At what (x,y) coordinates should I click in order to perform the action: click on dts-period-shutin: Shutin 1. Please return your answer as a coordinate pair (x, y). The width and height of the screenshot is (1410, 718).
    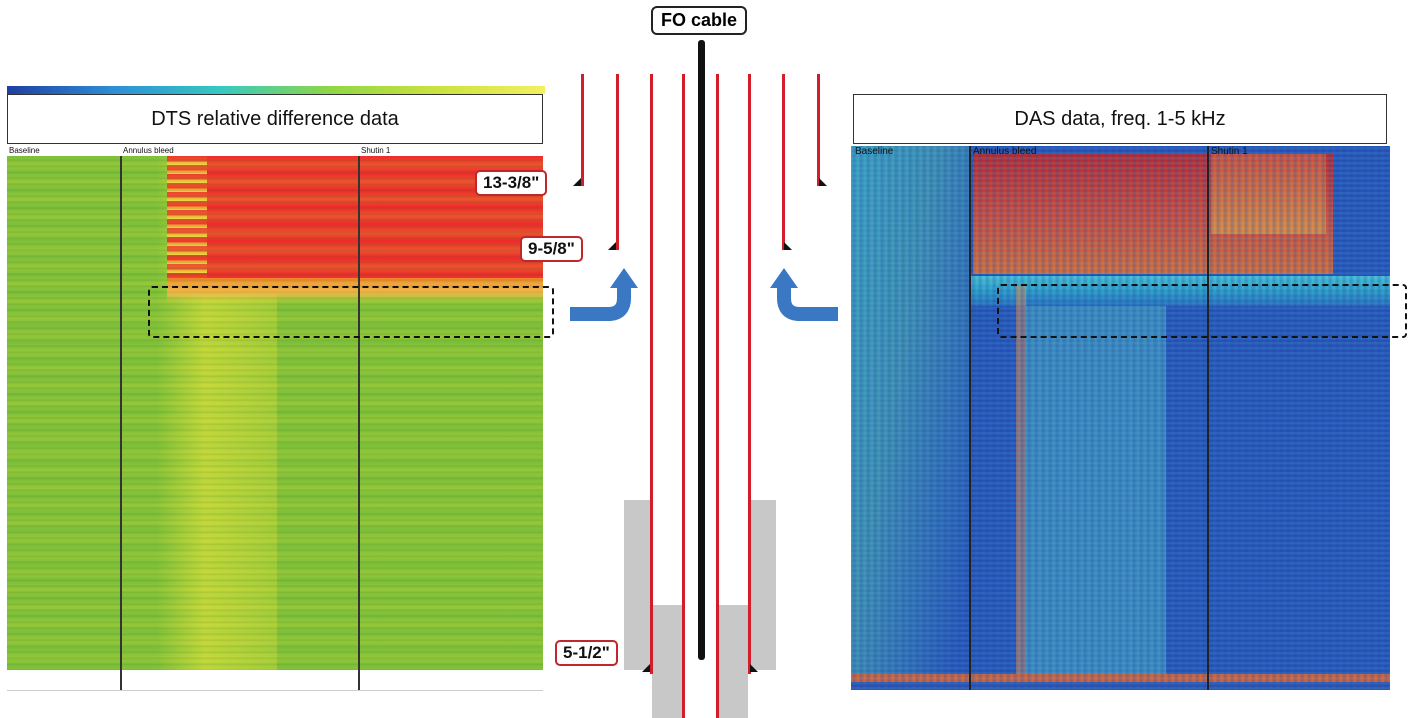
    Looking at the image, I should click on (376, 150).